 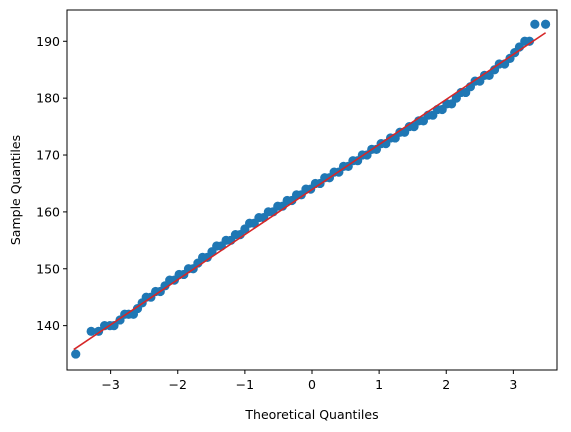 I want to click on x-tick-label: −1, so click(x=245, y=384).